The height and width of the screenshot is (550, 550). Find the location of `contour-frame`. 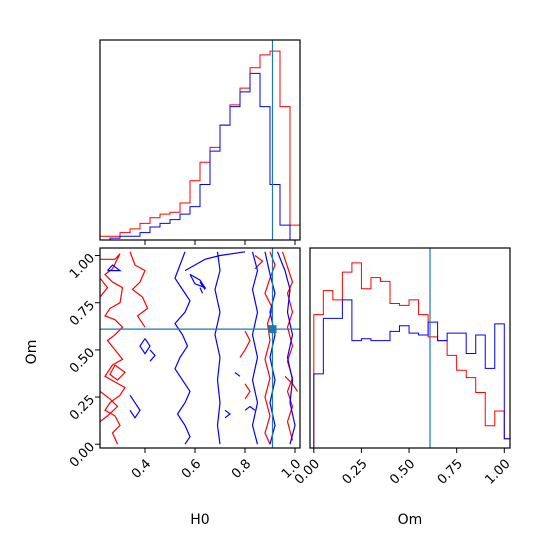

contour-frame is located at coordinates (200, 348).